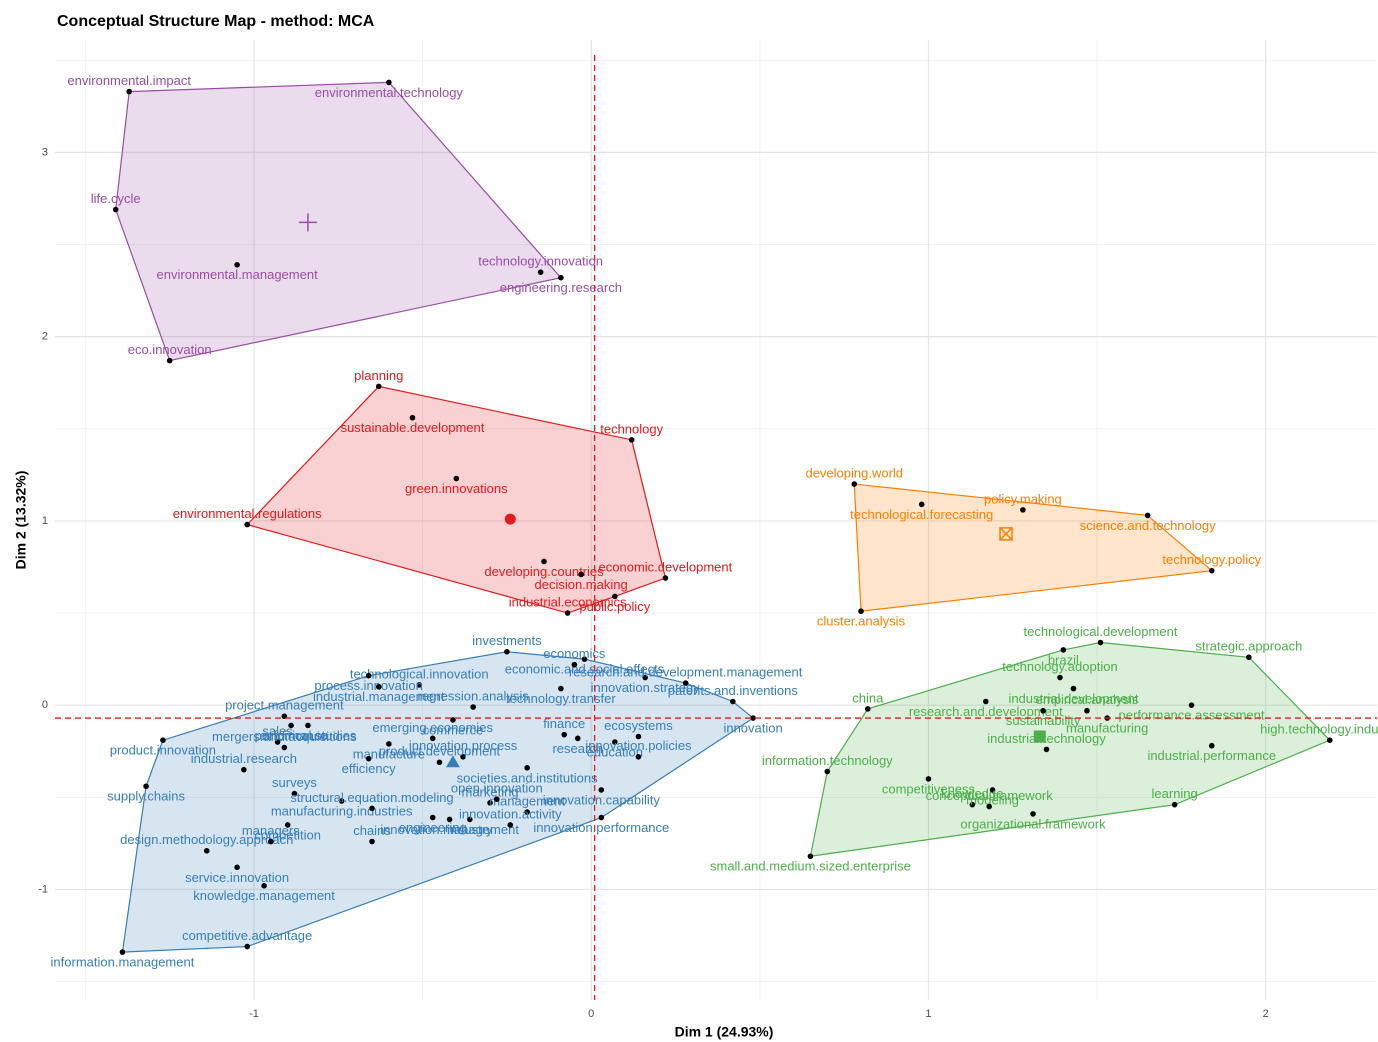 Image resolution: width=1378 pixels, height=1042 pixels. Describe the element at coordinates (1063, 659) in the screenshot. I see `point-label: brazil` at that location.